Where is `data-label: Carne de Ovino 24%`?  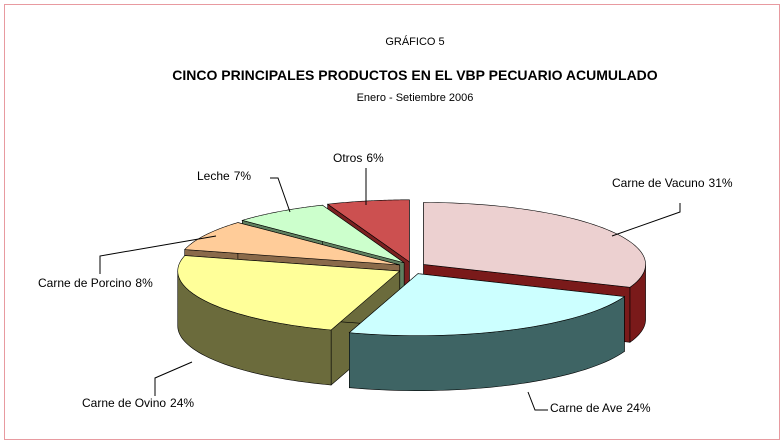
data-label: Carne de Ovino 24% is located at coordinates (138, 403).